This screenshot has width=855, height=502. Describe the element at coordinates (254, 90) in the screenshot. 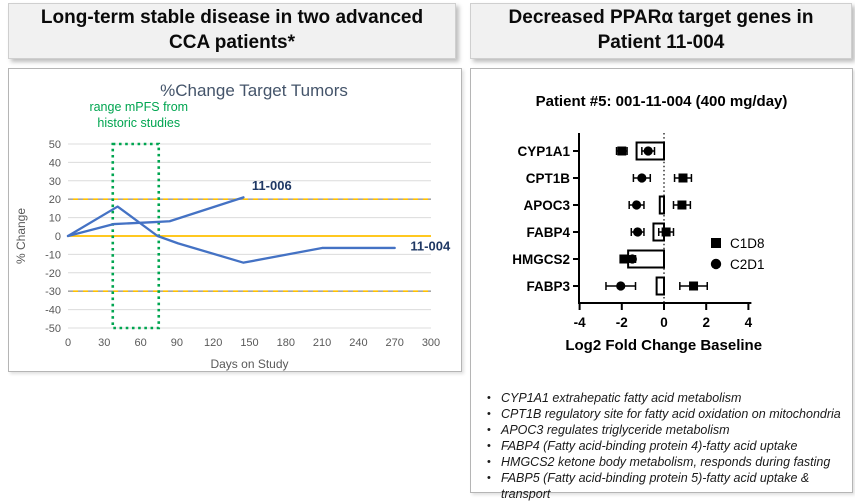

I see `chart-title: %Change Target Tumors` at that location.